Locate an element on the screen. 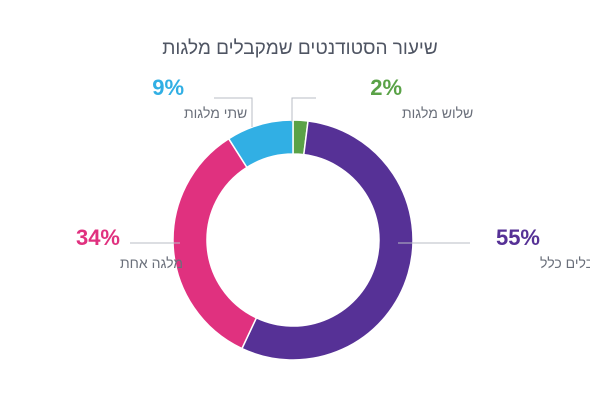  slice-percent-label: 55% is located at coordinates (518, 237).